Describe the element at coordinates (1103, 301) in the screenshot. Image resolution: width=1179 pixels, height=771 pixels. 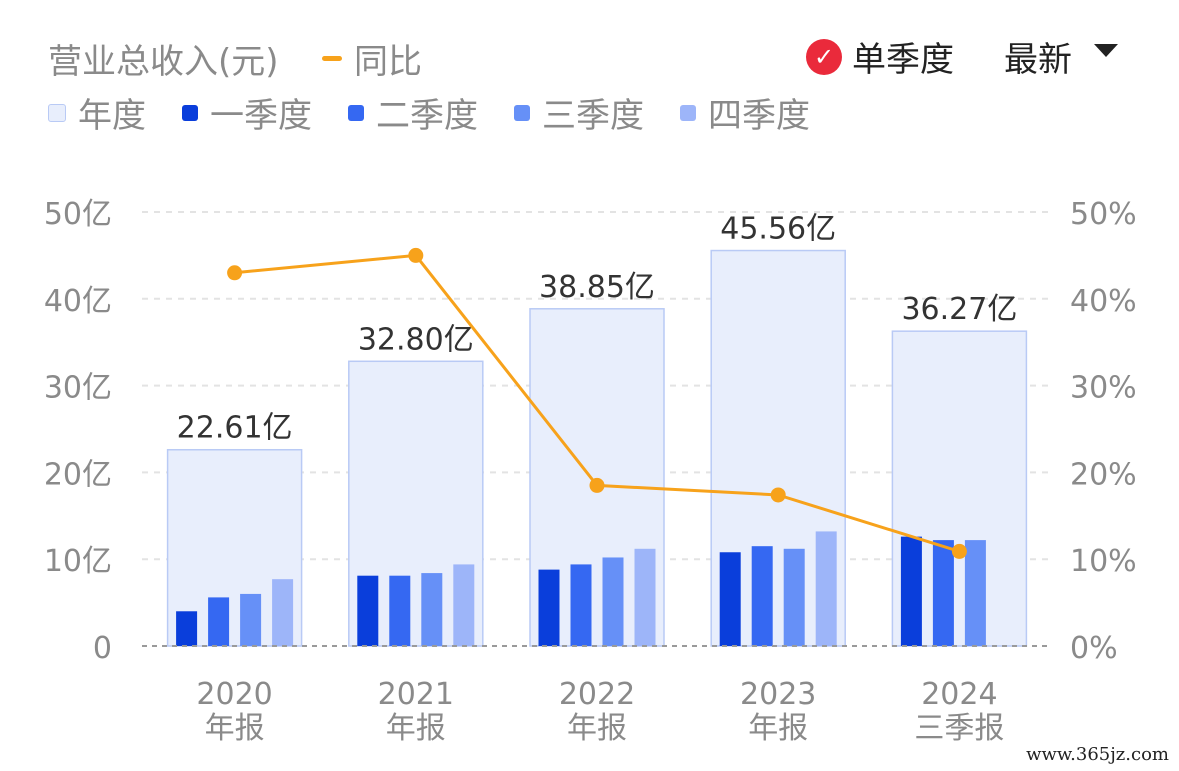
I see `y2-tick-label: 40%` at that location.